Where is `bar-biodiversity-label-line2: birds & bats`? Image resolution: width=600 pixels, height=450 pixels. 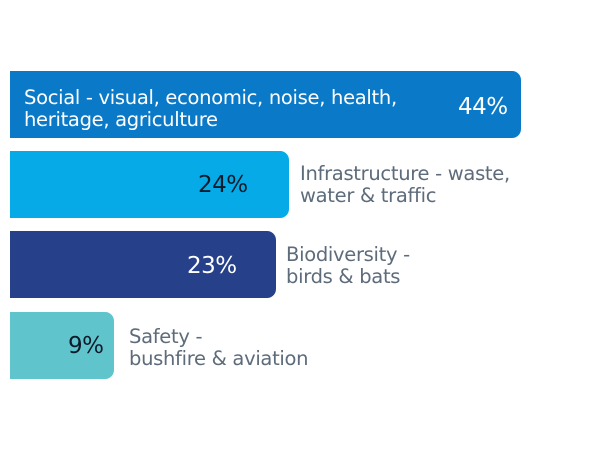
bar-biodiversity-label-line2: birds & bats is located at coordinates (343, 276).